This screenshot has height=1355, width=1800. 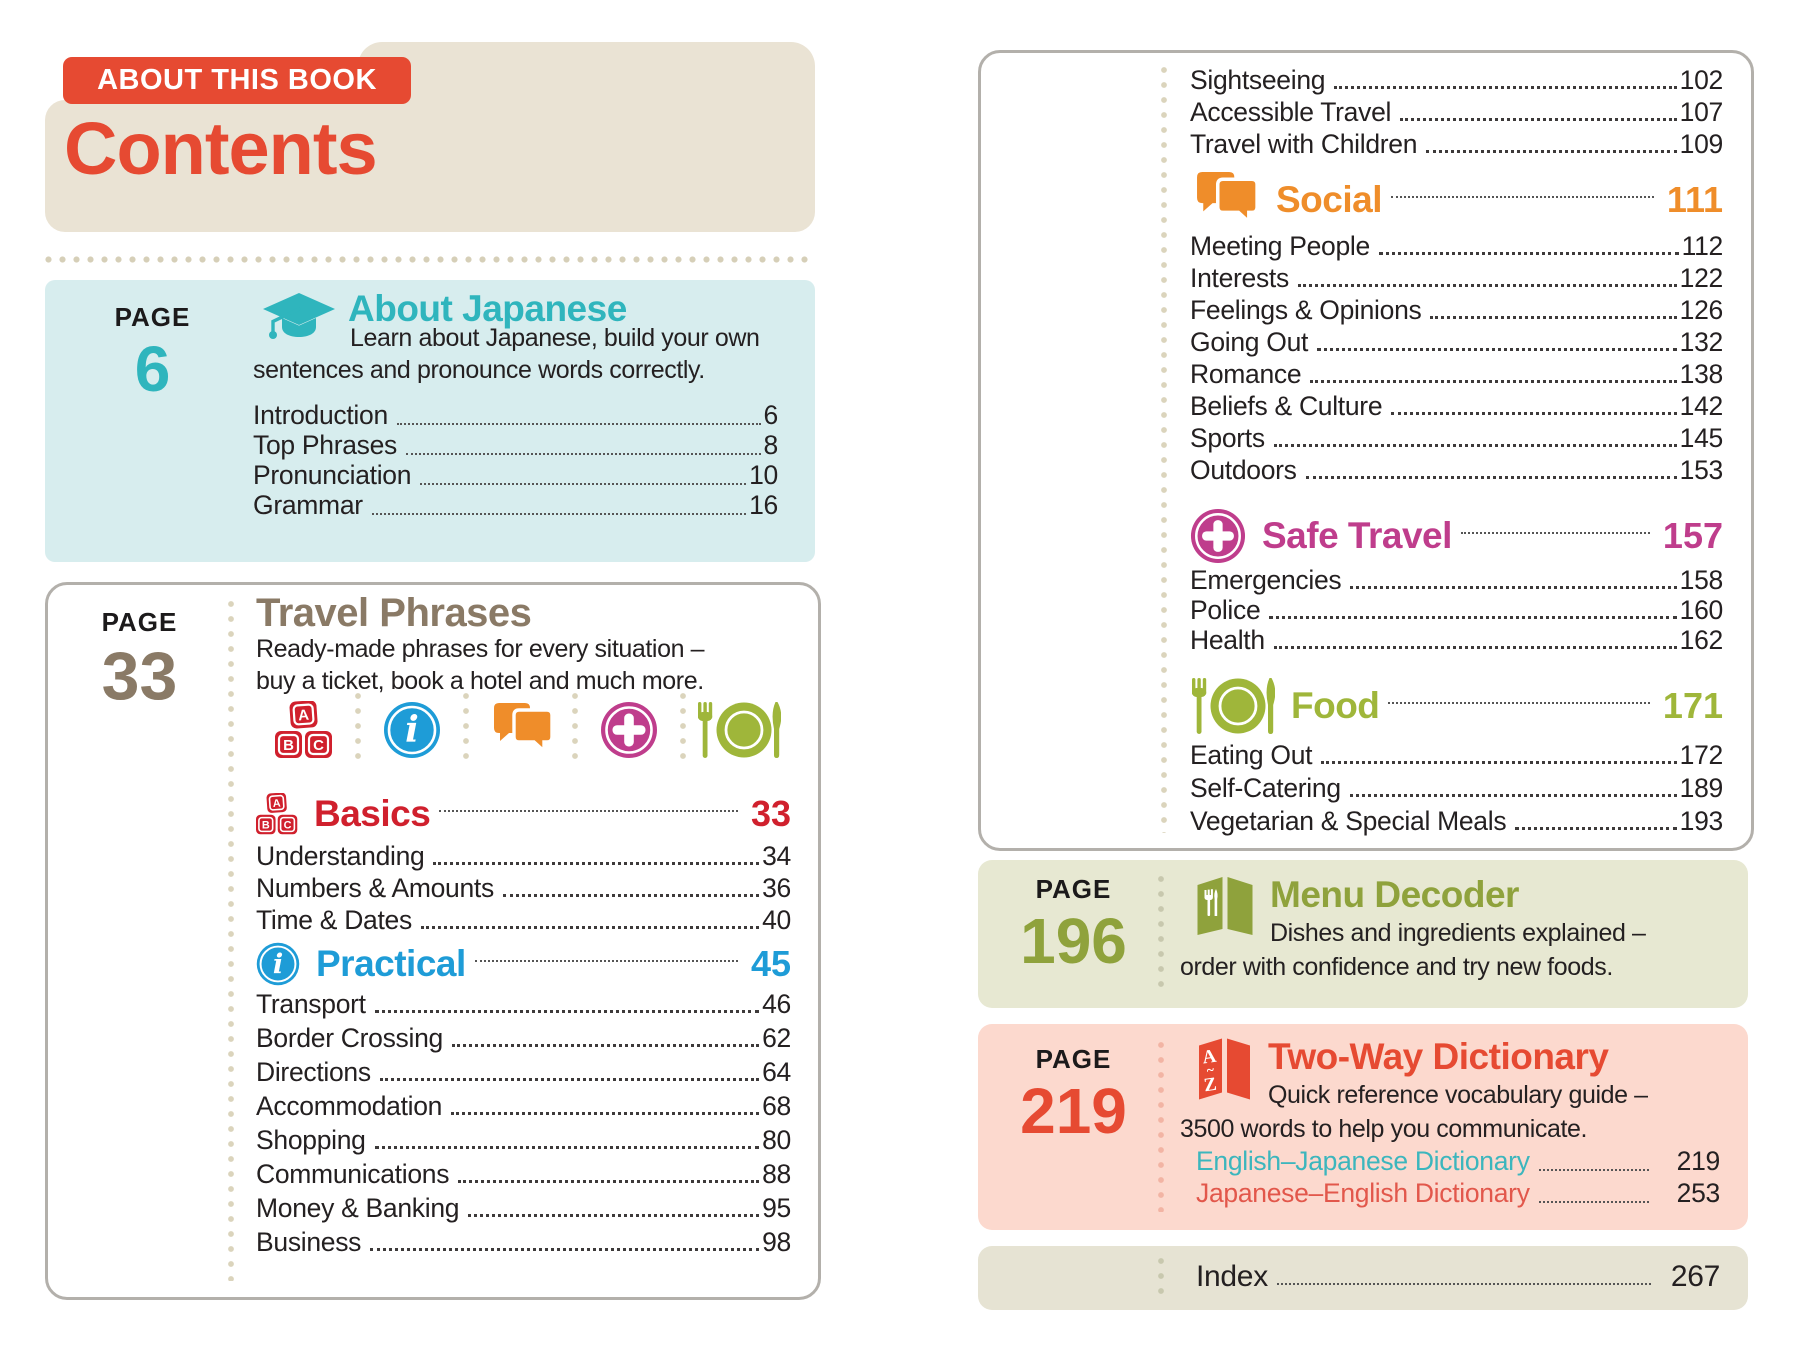 I want to click on abc-blocks-icon, so click(x=304, y=730).